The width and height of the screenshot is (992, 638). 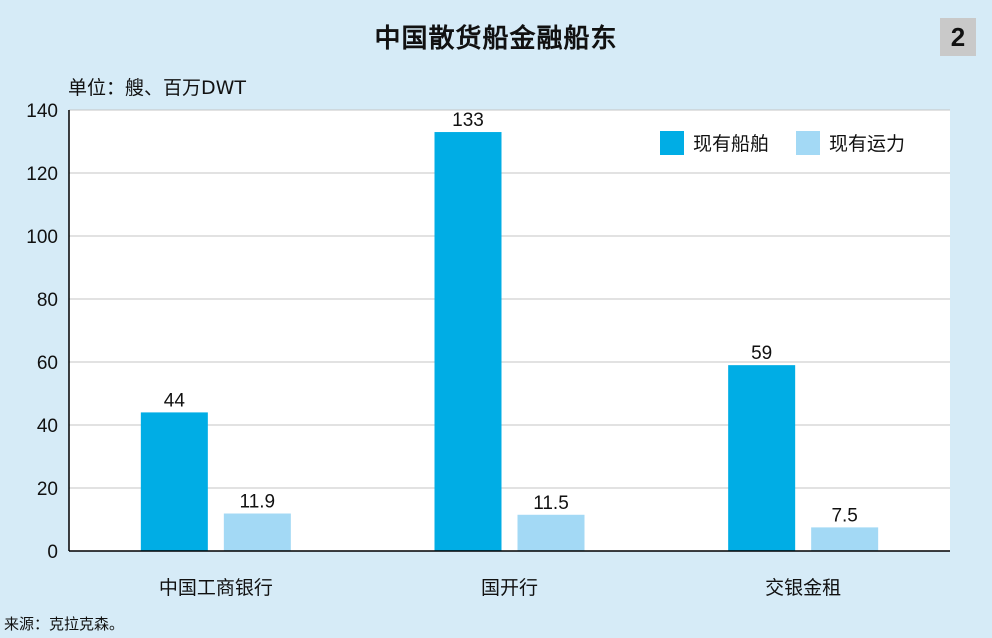 What do you see at coordinates (551, 503) in the screenshot?
I see `data-label: 11.5` at bounding box center [551, 503].